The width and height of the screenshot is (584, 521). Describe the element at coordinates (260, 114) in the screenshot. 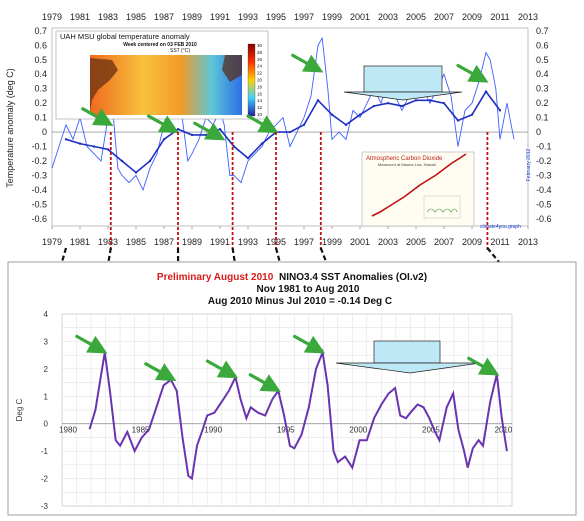

I see `sst-scale-label: 10` at that location.